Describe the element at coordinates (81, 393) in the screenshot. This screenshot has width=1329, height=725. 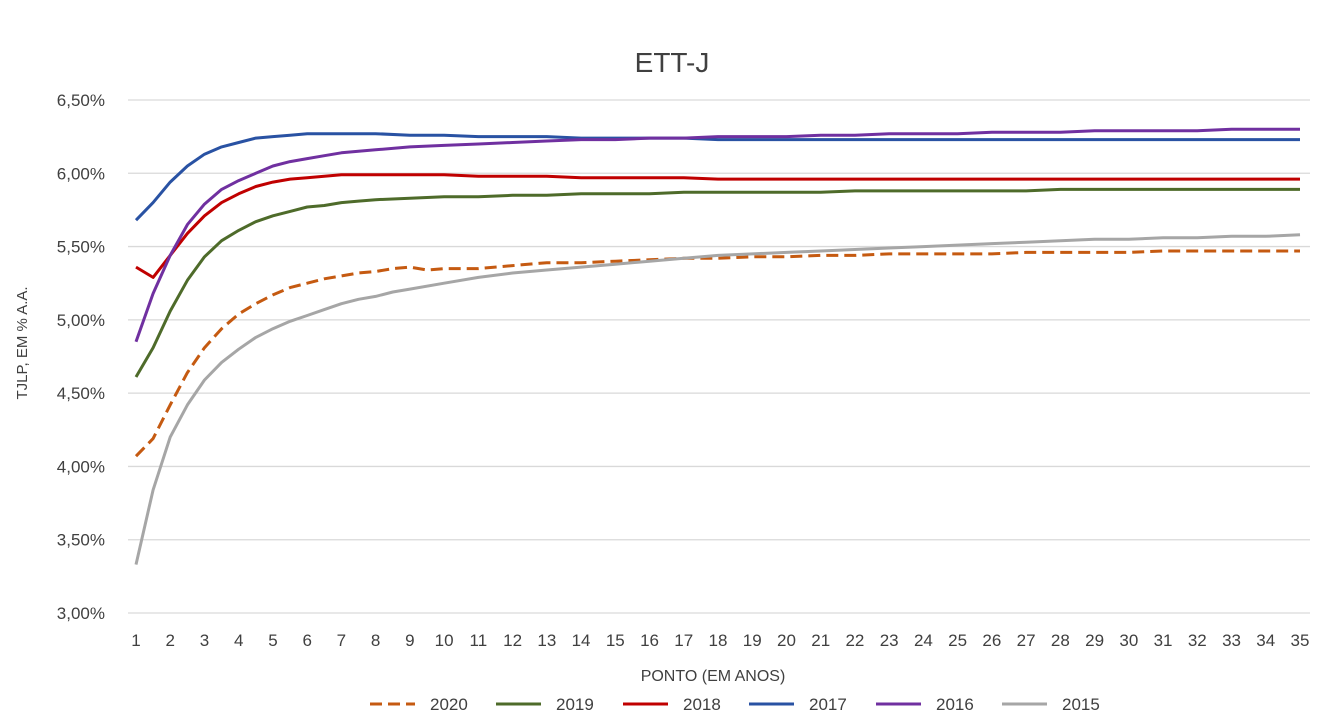
I see `y-tick-label: 4,50%` at that location.